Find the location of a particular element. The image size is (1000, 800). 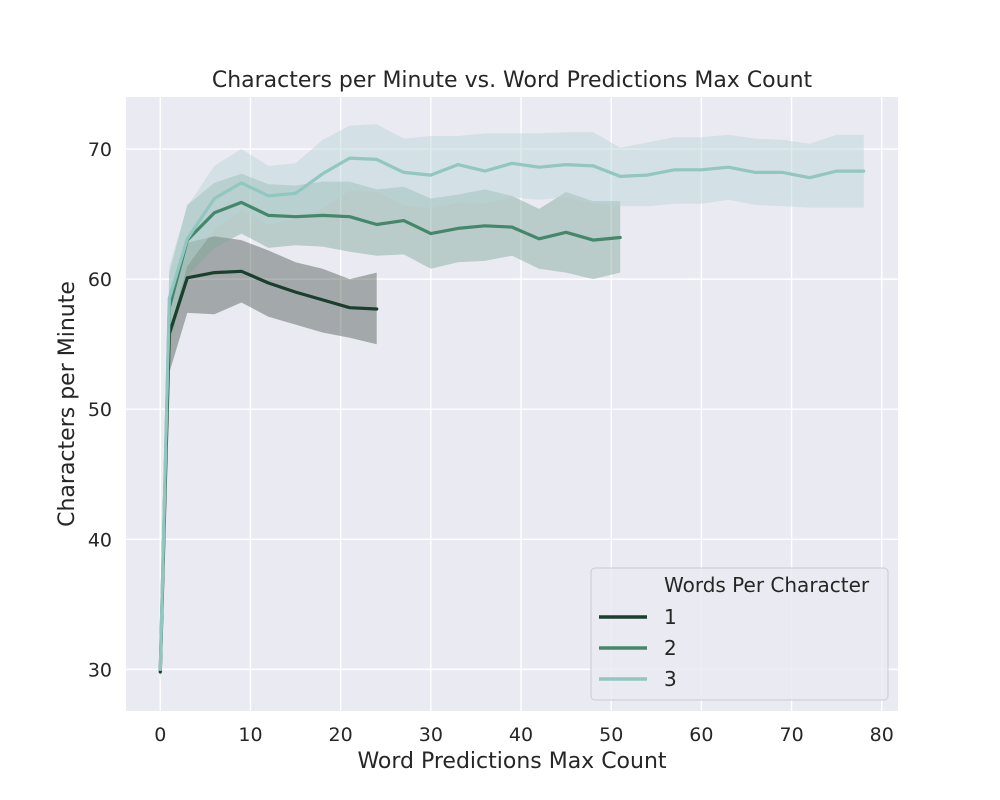

legend-title: Words Per Character is located at coordinates (767, 585).